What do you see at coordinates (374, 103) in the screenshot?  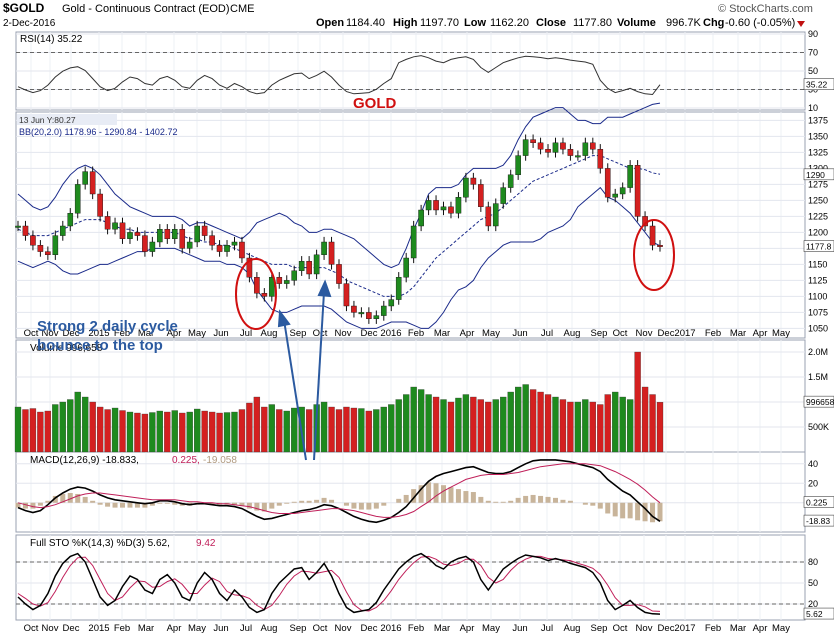 I see `gold-annotation: GOLD` at bounding box center [374, 103].